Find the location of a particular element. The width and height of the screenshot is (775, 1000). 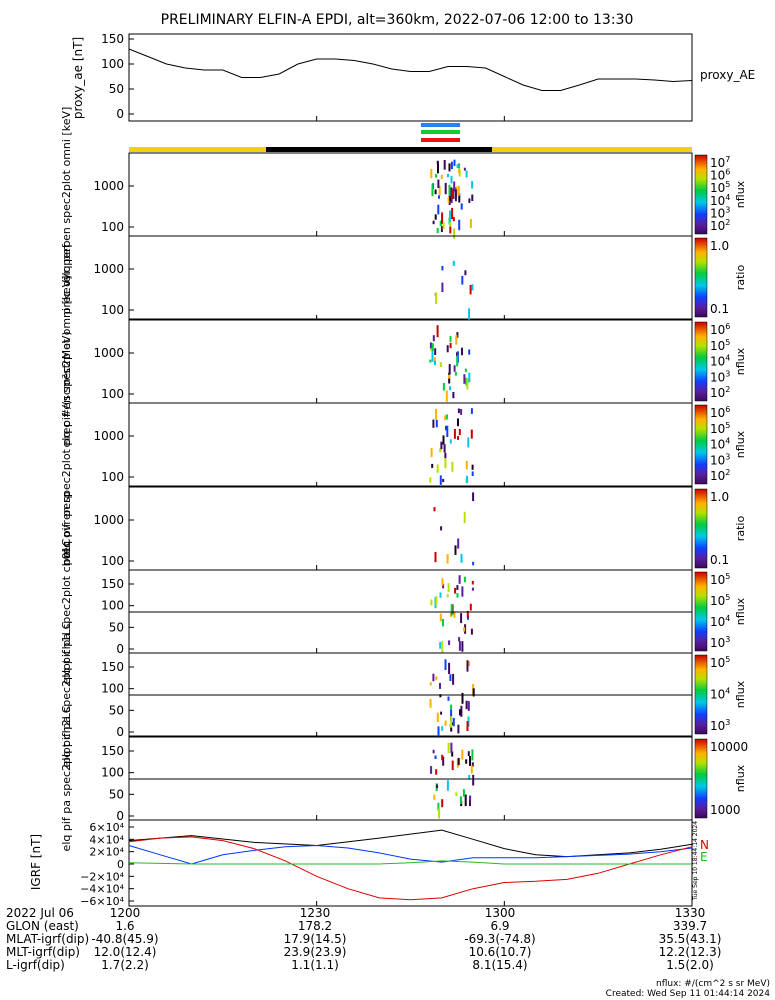

y-tick-label: 6×10⁴ is located at coordinates (106, 827).